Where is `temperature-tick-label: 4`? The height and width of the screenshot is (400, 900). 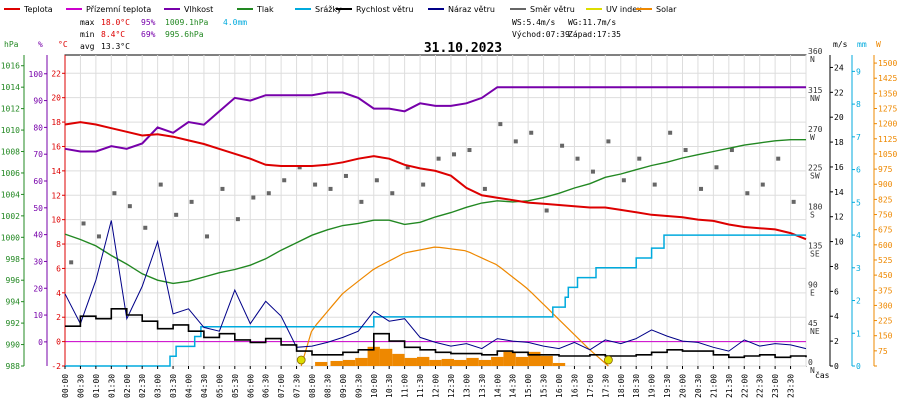 temperature-tick-label: 4 is located at coordinates (58, 293).